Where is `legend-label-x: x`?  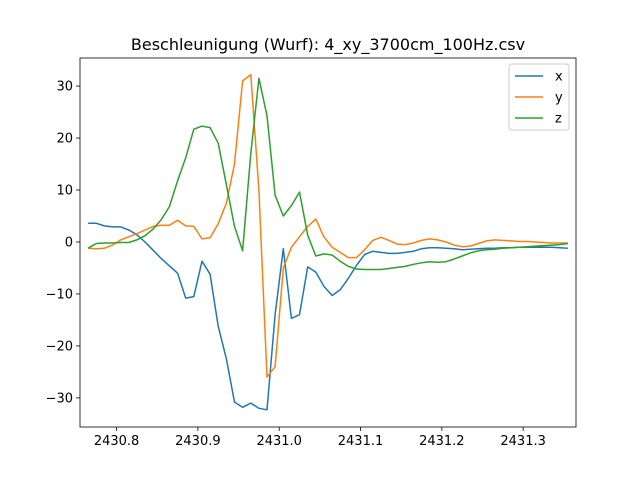 legend-label-x: x is located at coordinates (559, 77).